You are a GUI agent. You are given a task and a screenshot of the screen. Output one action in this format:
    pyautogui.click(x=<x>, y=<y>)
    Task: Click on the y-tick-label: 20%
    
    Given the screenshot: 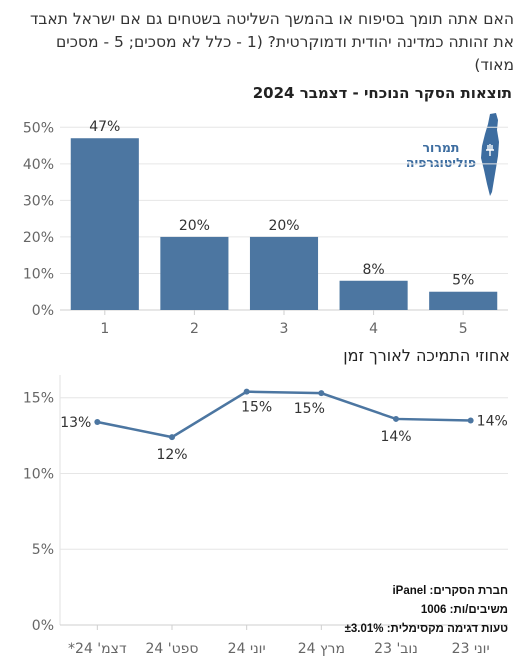 What is the action you would take?
    pyautogui.click(x=38, y=238)
    